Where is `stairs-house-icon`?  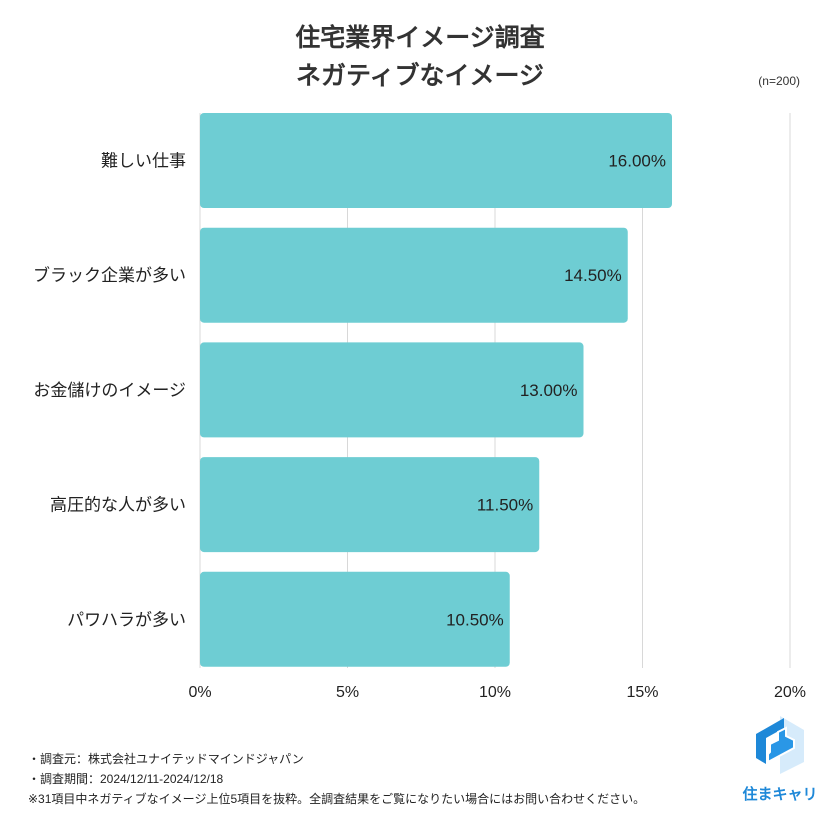
stairs-house-icon is located at coordinates (780, 745).